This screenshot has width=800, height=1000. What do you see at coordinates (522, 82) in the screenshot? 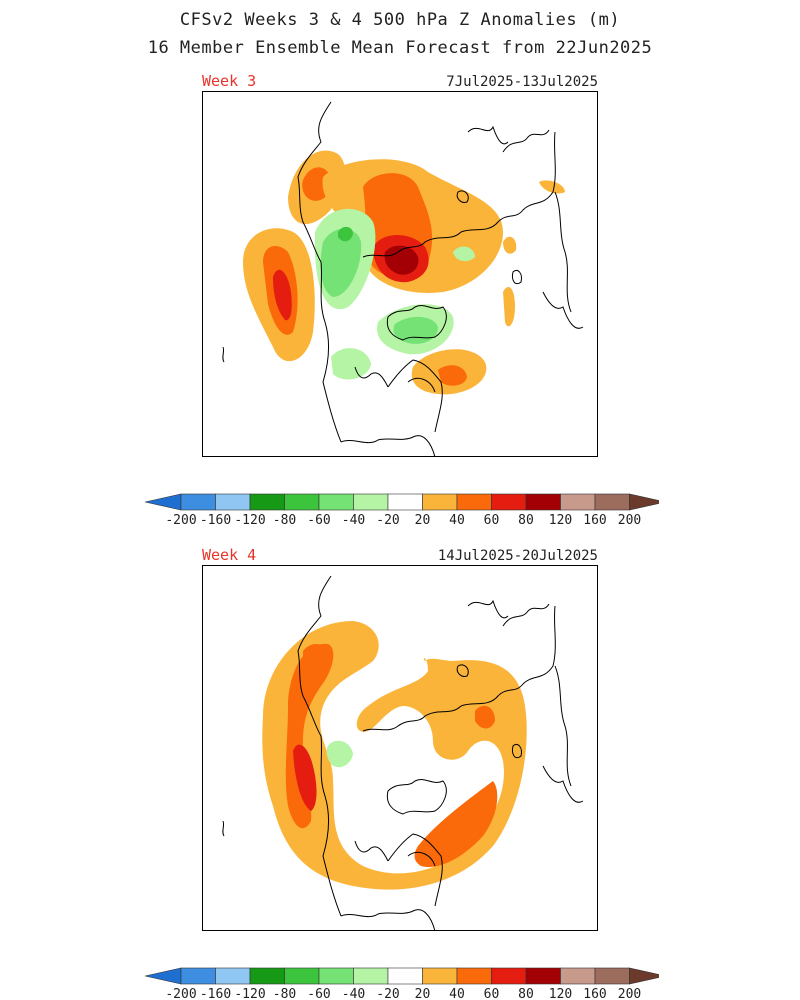
I see `week3-date-range: 7Jul2025-13Jul2025` at bounding box center [522, 82].